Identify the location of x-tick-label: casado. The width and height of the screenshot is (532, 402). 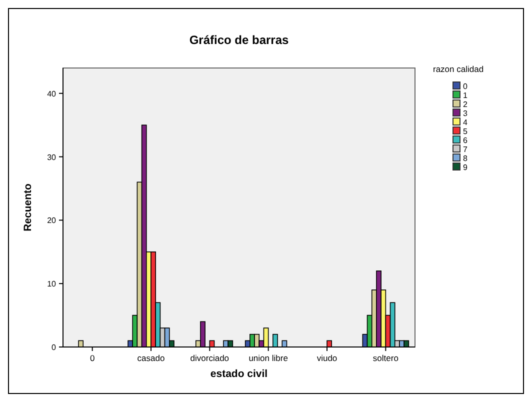
(151, 358).